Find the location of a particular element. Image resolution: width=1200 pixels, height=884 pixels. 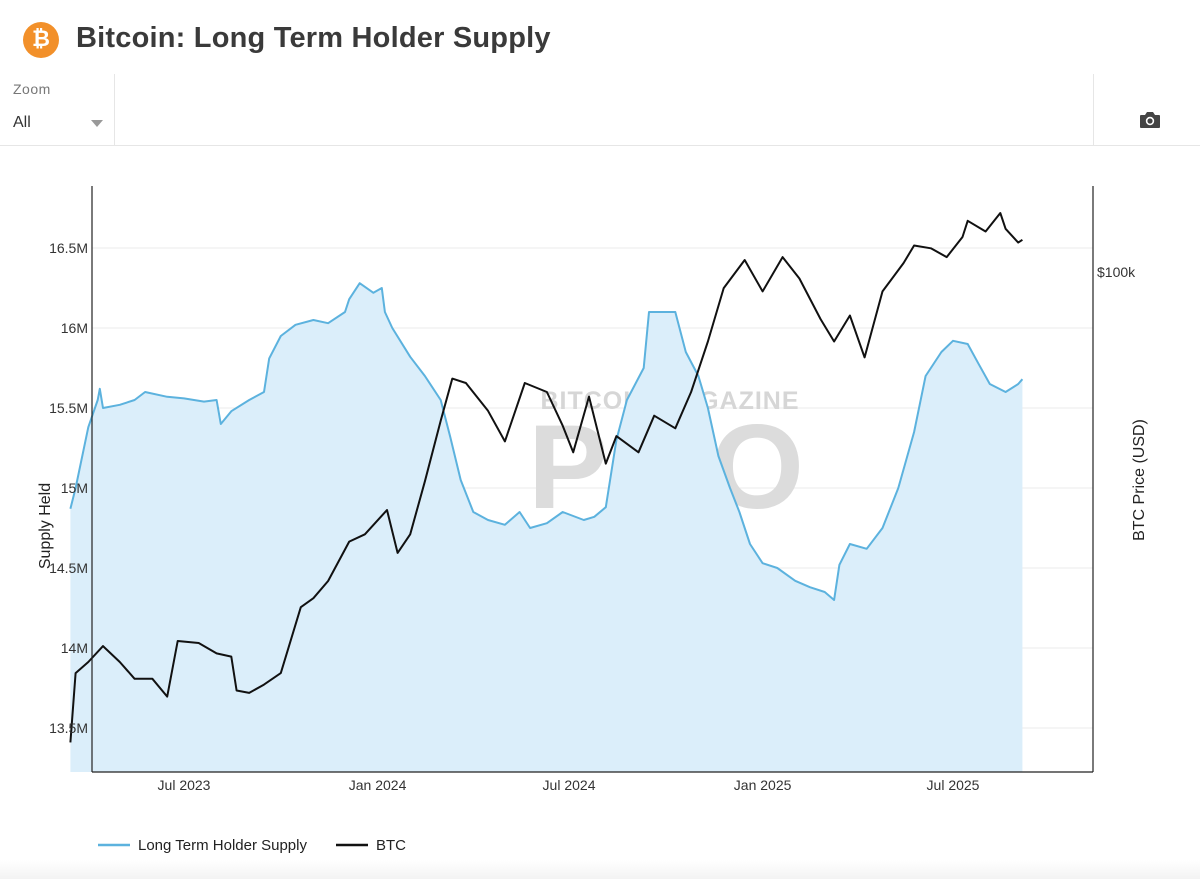

x-tick-label: Jan 2025 is located at coordinates (763, 785).